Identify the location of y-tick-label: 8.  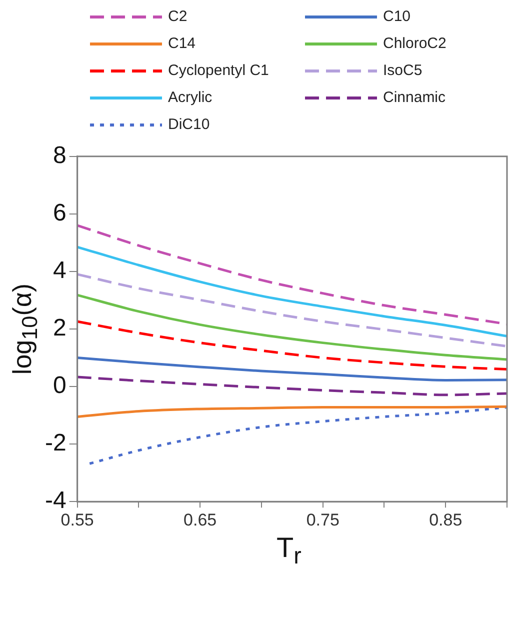
(59, 156).